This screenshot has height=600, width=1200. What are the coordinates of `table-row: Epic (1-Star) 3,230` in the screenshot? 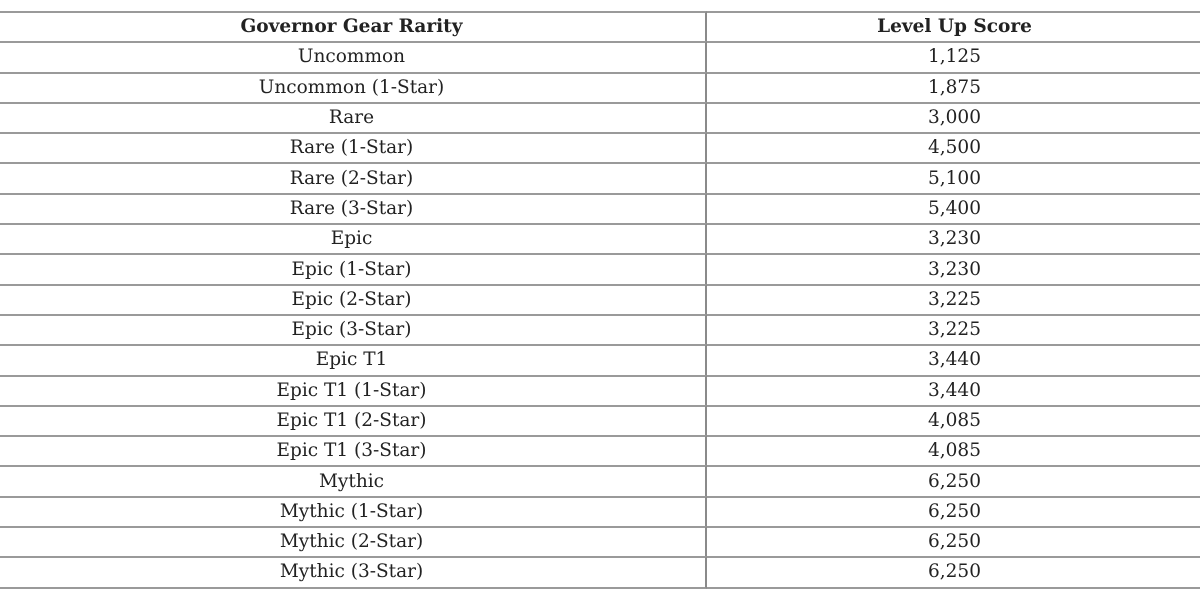 It's located at (600, 268).